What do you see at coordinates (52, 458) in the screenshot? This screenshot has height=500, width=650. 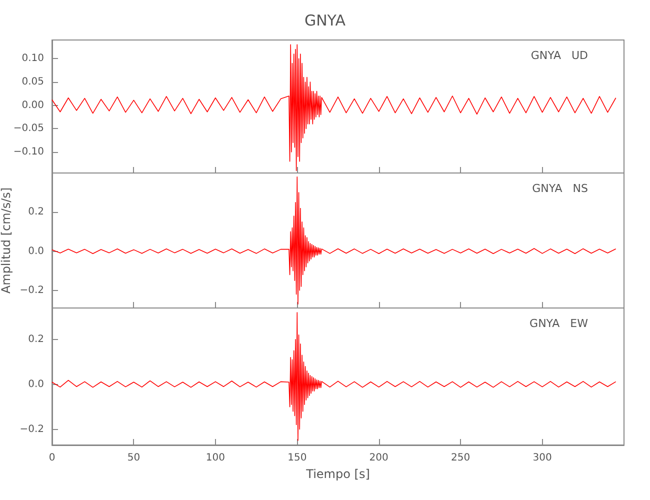 I see `x-tick-label: 0` at bounding box center [52, 458].